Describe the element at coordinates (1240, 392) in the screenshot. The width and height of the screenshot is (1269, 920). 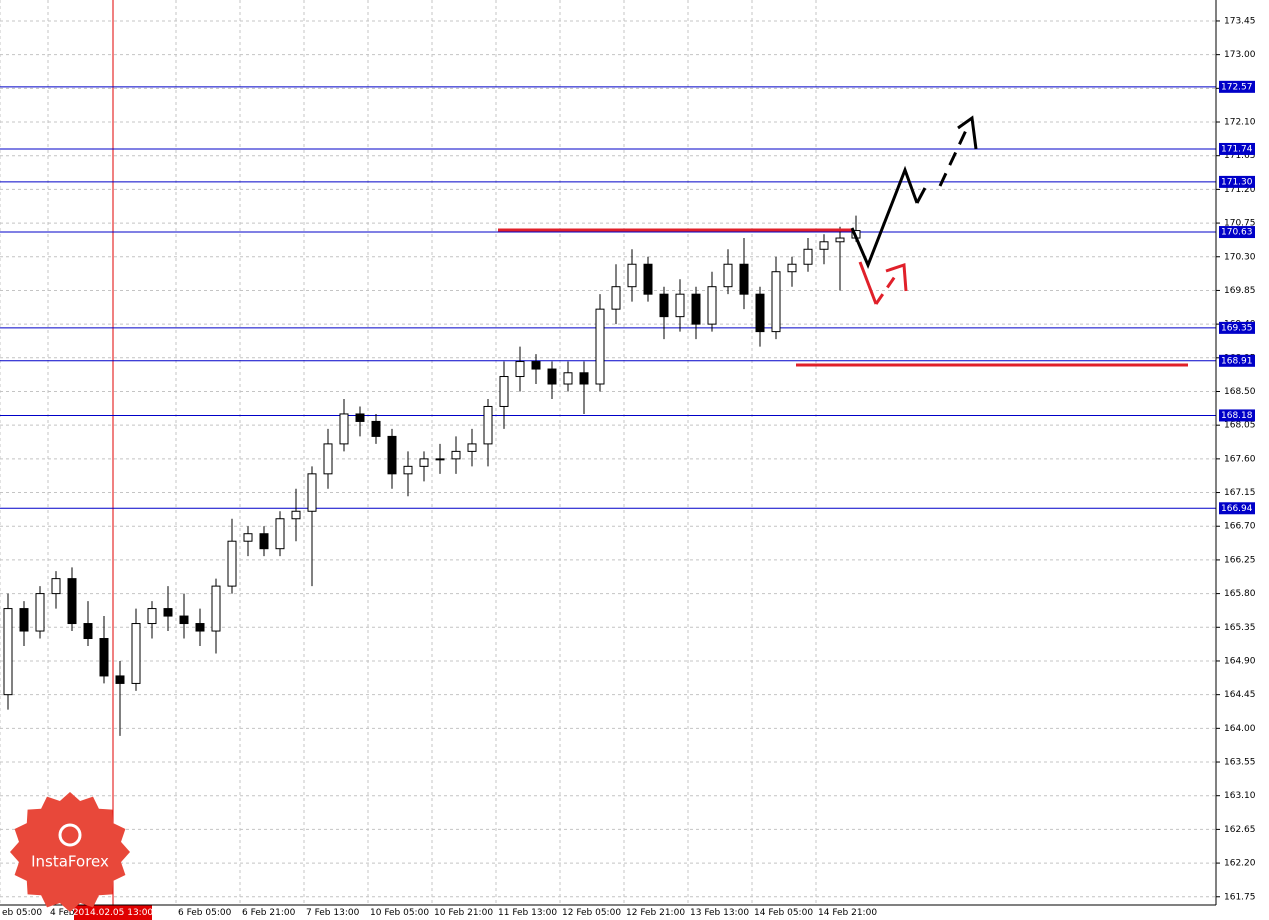
I see `y-tick-label: 168.50` at that location.